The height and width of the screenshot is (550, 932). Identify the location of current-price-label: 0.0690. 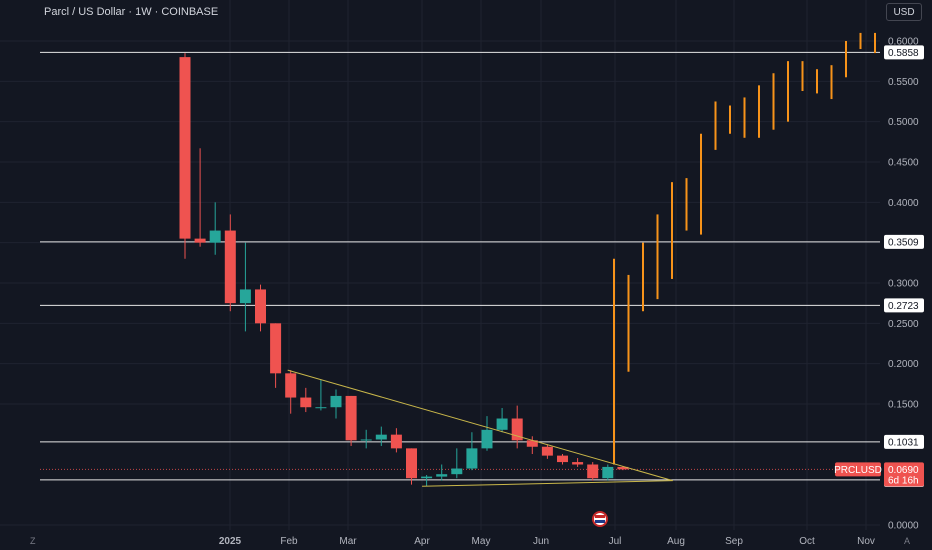
(903, 470).